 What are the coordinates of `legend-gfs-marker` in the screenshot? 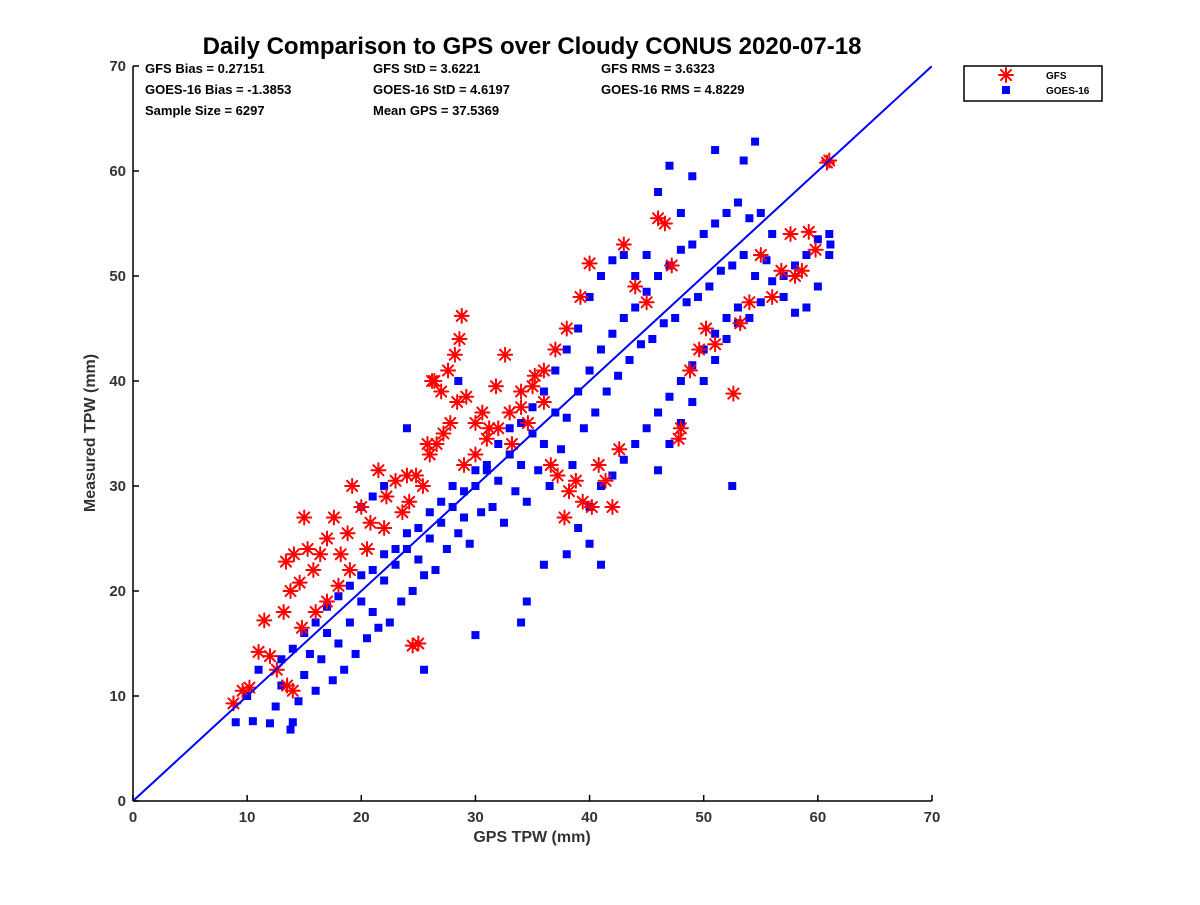 It's located at (1006, 75).